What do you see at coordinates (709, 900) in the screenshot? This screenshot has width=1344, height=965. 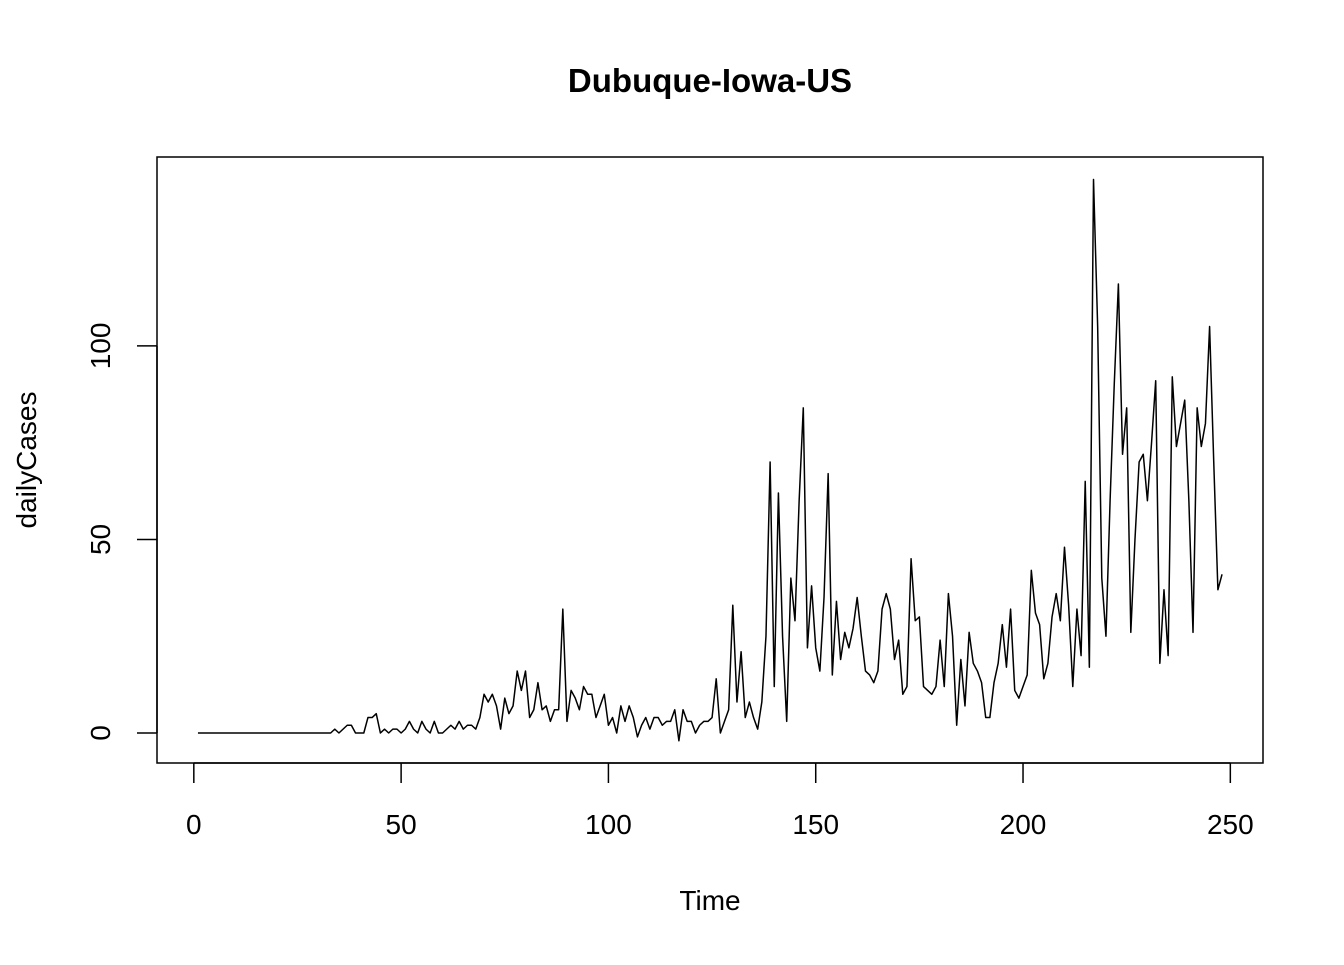 I see `x-axis-label: Time` at bounding box center [709, 900].